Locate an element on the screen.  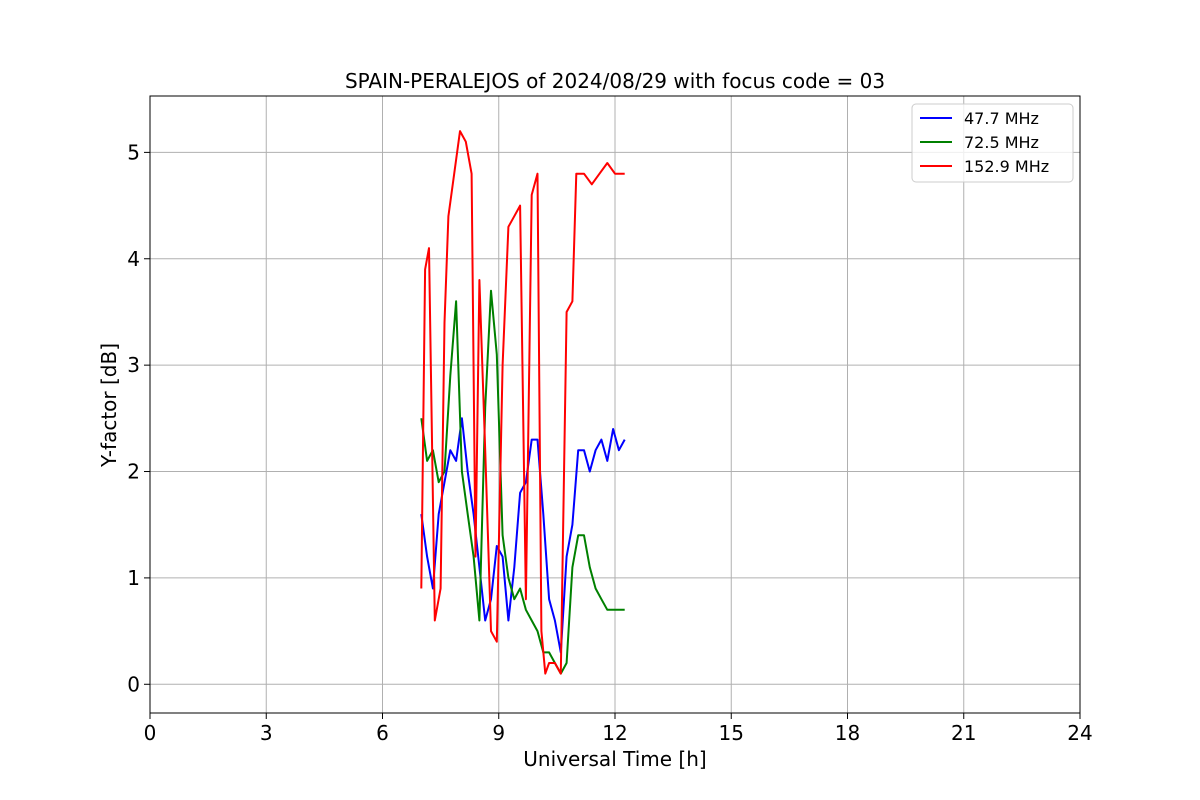
y-tick-label: 2 is located at coordinates (133, 472).